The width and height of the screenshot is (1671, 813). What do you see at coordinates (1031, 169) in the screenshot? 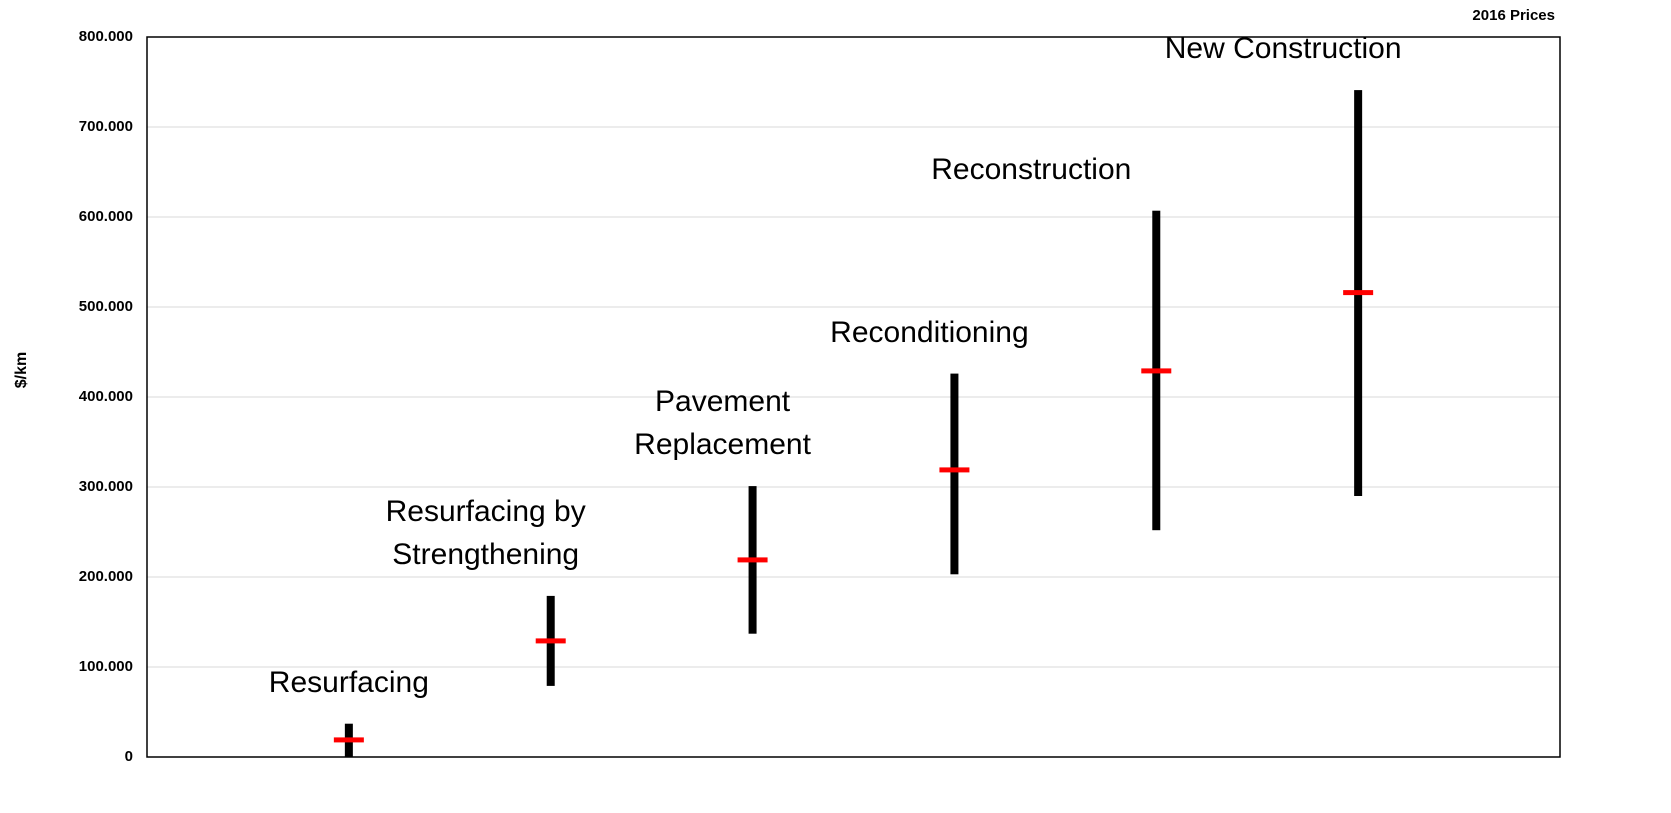
I see `category-label: Reconstruction` at bounding box center [1031, 169].